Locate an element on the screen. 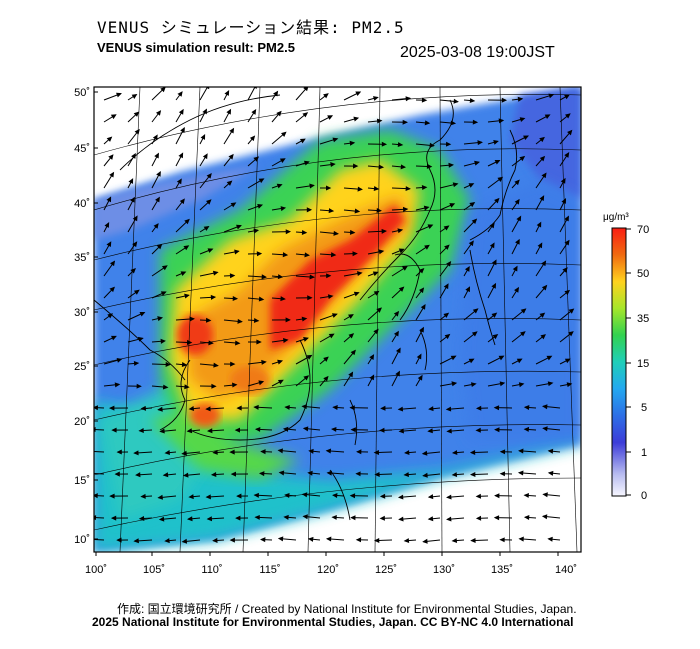  lon-label: 120˚ is located at coordinates (328, 570).